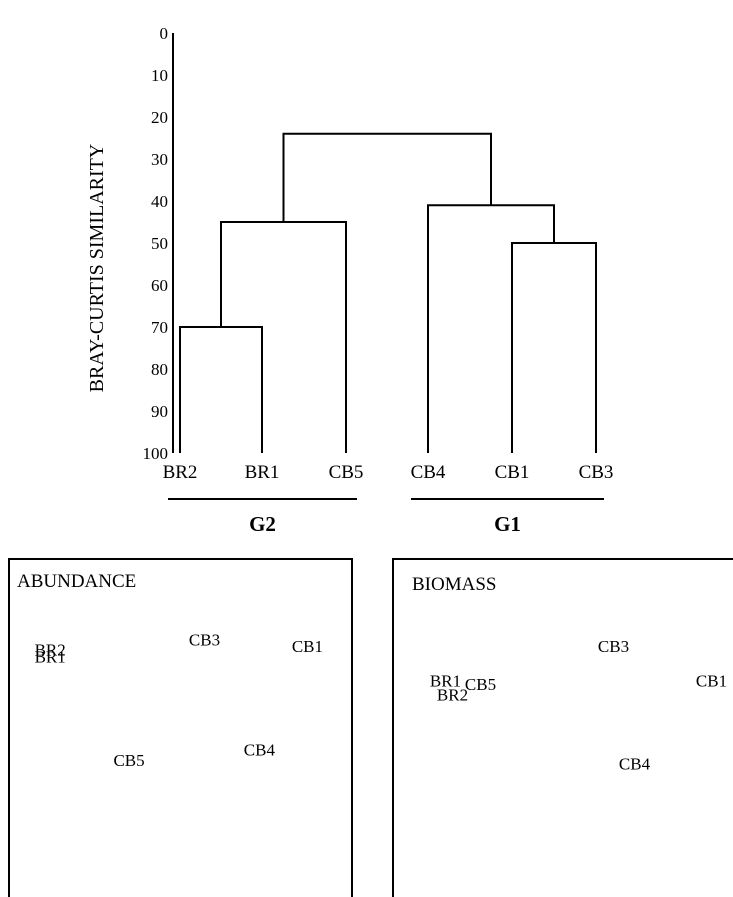  Describe the element at coordinates (386, 517) in the screenshot. I see `group-brackets: G2 G1` at that location.